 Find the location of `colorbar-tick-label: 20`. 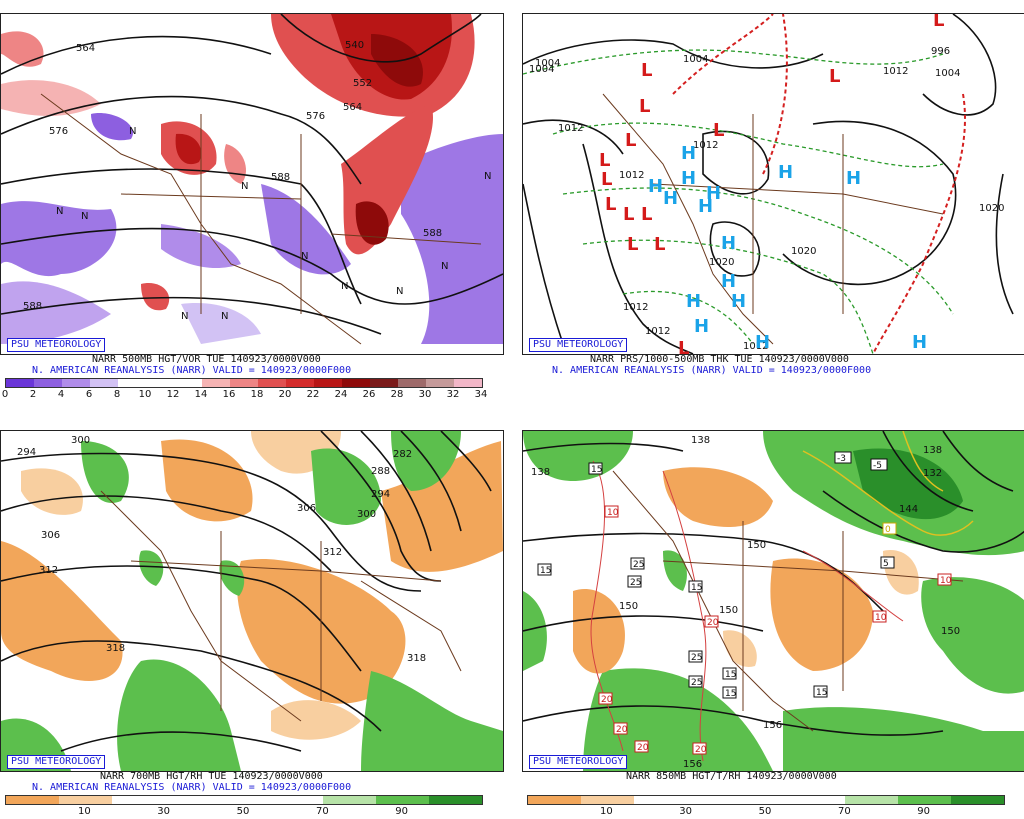

colorbar-tick-label: 20 is located at coordinates (285, 394).